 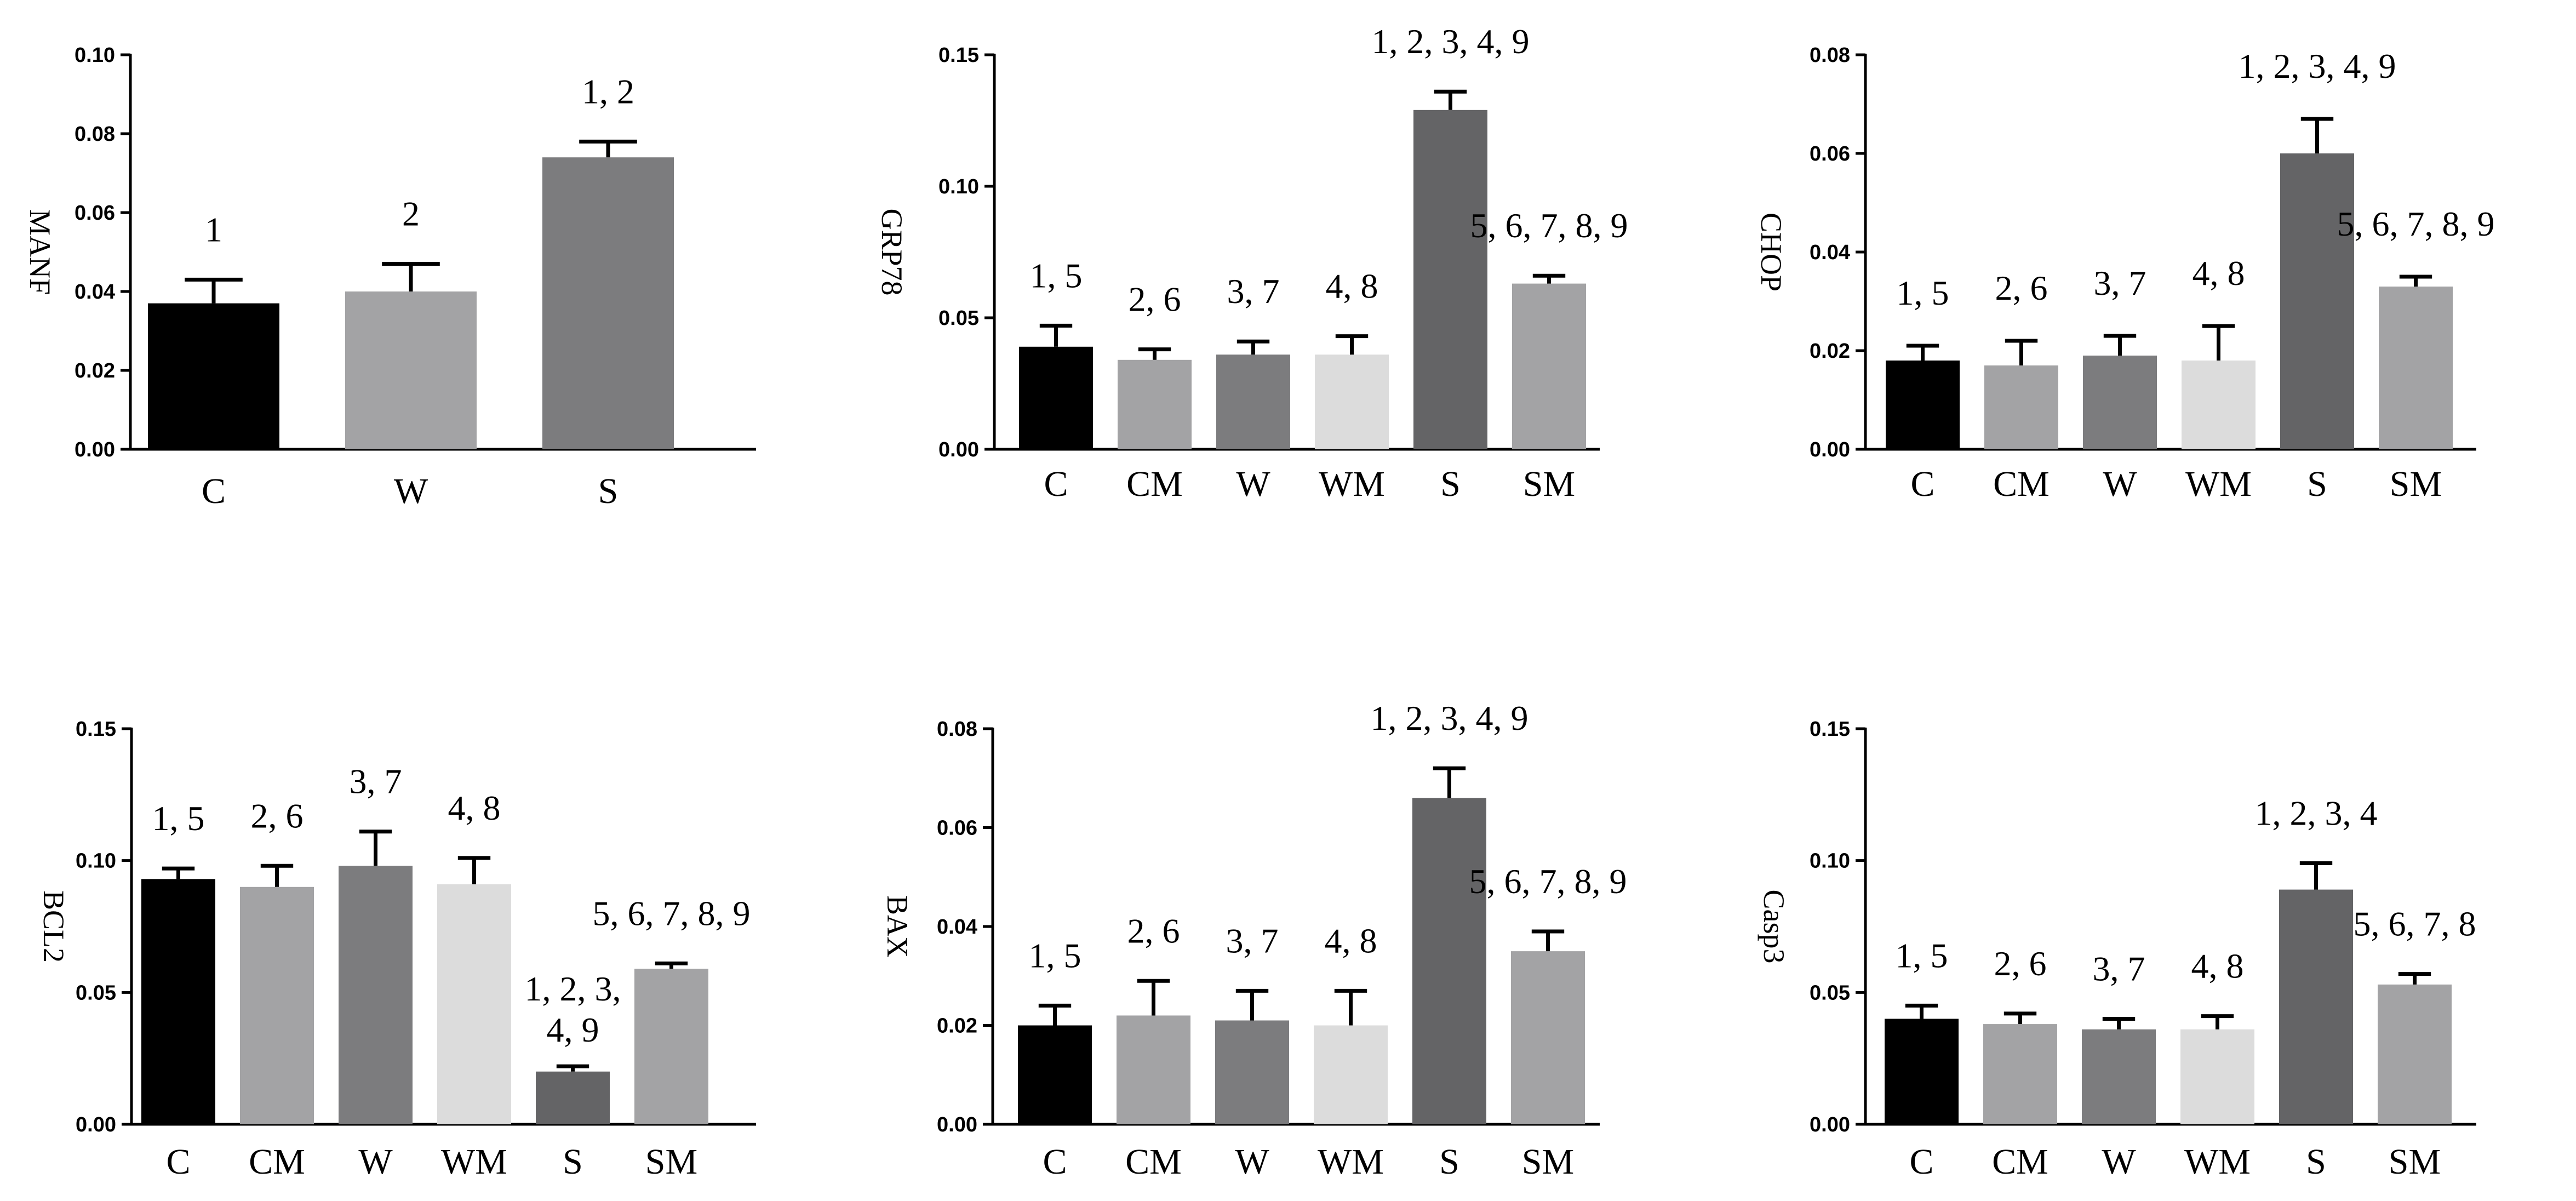 What do you see at coordinates (1830, 993) in the screenshot?
I see `y-tick-label: 0.05` at bounding box center [1830, 993].